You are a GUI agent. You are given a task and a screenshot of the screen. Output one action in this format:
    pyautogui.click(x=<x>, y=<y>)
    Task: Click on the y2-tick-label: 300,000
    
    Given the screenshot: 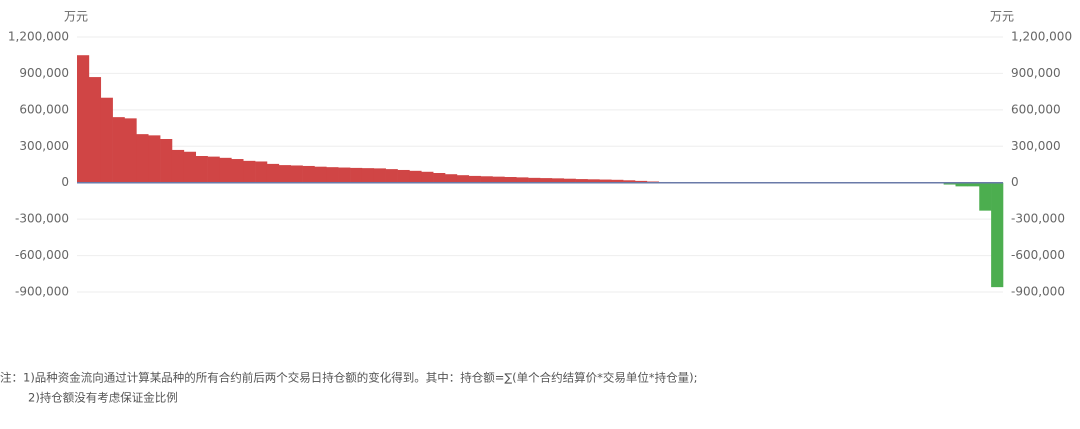 What is the action you would take?
    pyautogui.click(x=1036, y=146)
    